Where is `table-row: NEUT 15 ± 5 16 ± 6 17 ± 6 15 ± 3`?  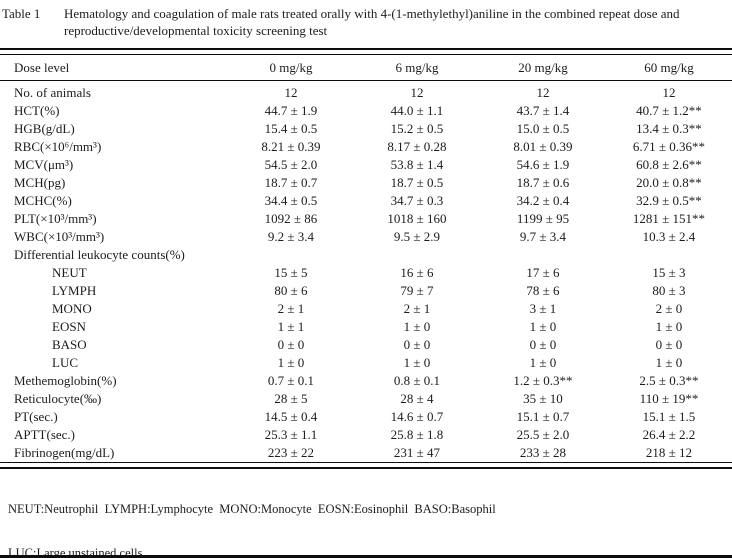 table-row: NEUT 15 ± 5 16 ± 6 17 ± 6 15 ± 3 is located at coordinates (366, 273).